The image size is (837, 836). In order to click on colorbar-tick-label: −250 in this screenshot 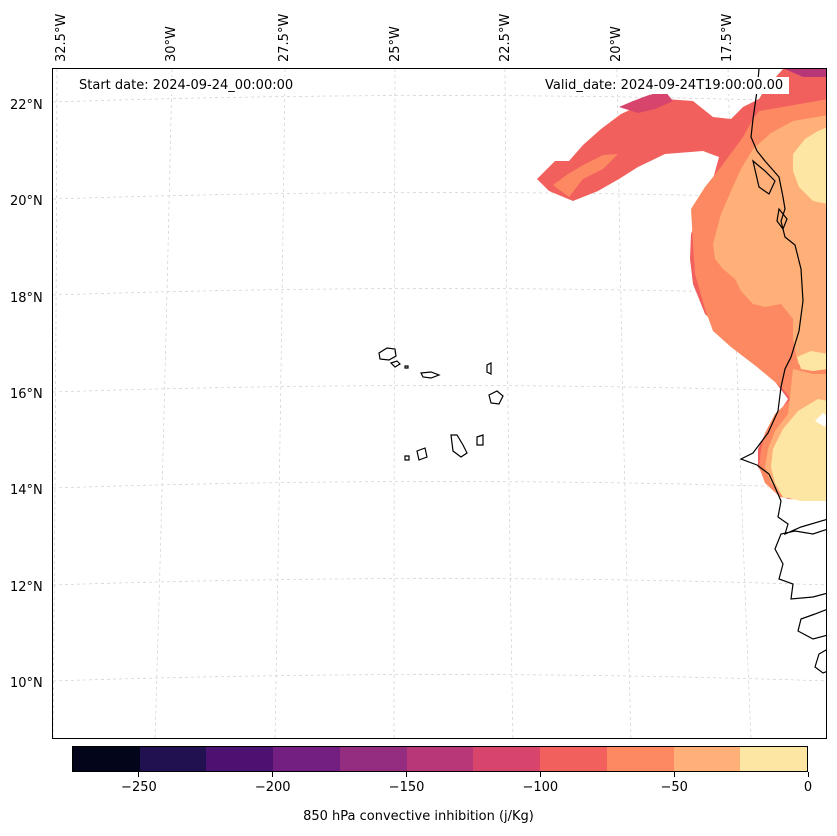, I will do `click(139, 787)`.